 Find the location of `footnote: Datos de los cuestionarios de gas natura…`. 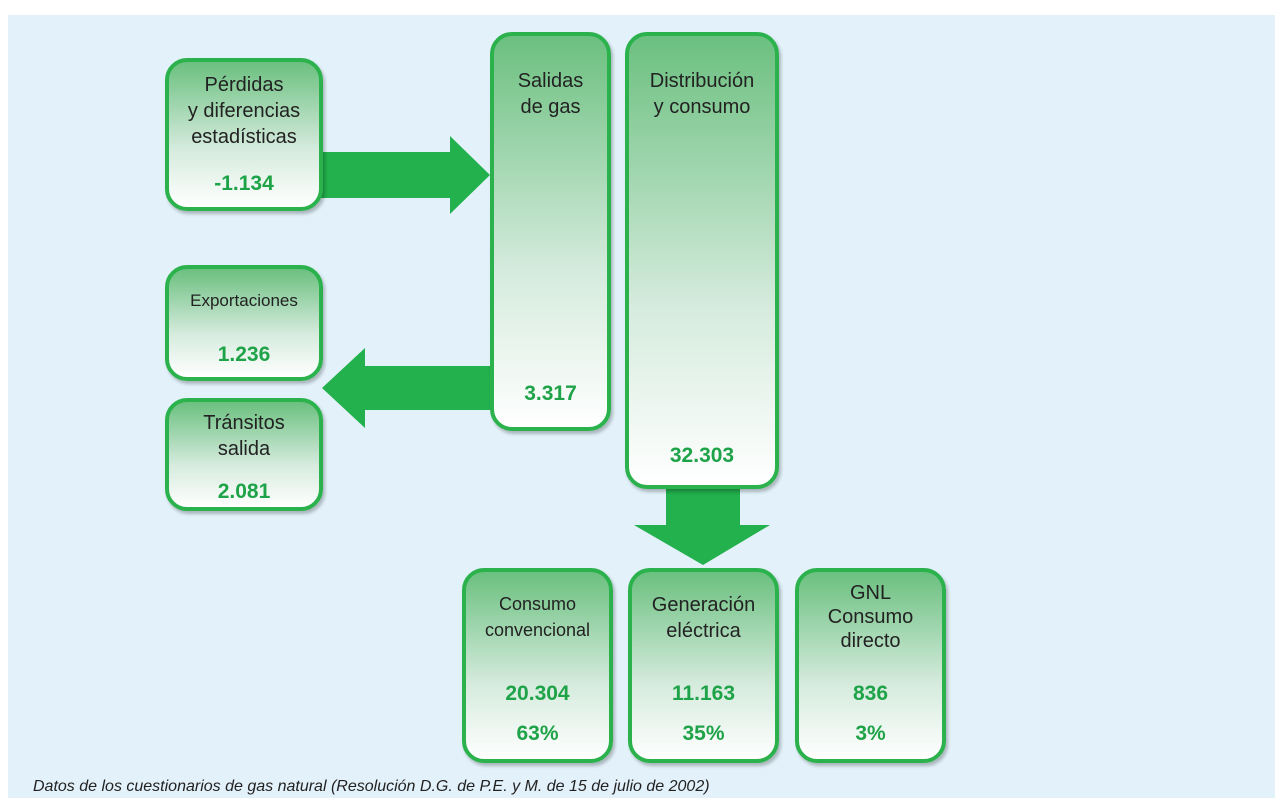

footnote: Datos de los cuestionarios de gas natura… is located at coordinates (371, 786).